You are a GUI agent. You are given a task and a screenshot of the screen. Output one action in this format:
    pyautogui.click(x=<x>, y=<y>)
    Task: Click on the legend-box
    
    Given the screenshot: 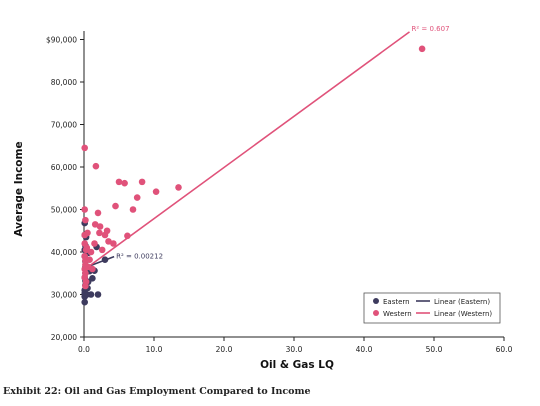 What is the action you would take?
    pyautogui.click(x=432, y=308)
    